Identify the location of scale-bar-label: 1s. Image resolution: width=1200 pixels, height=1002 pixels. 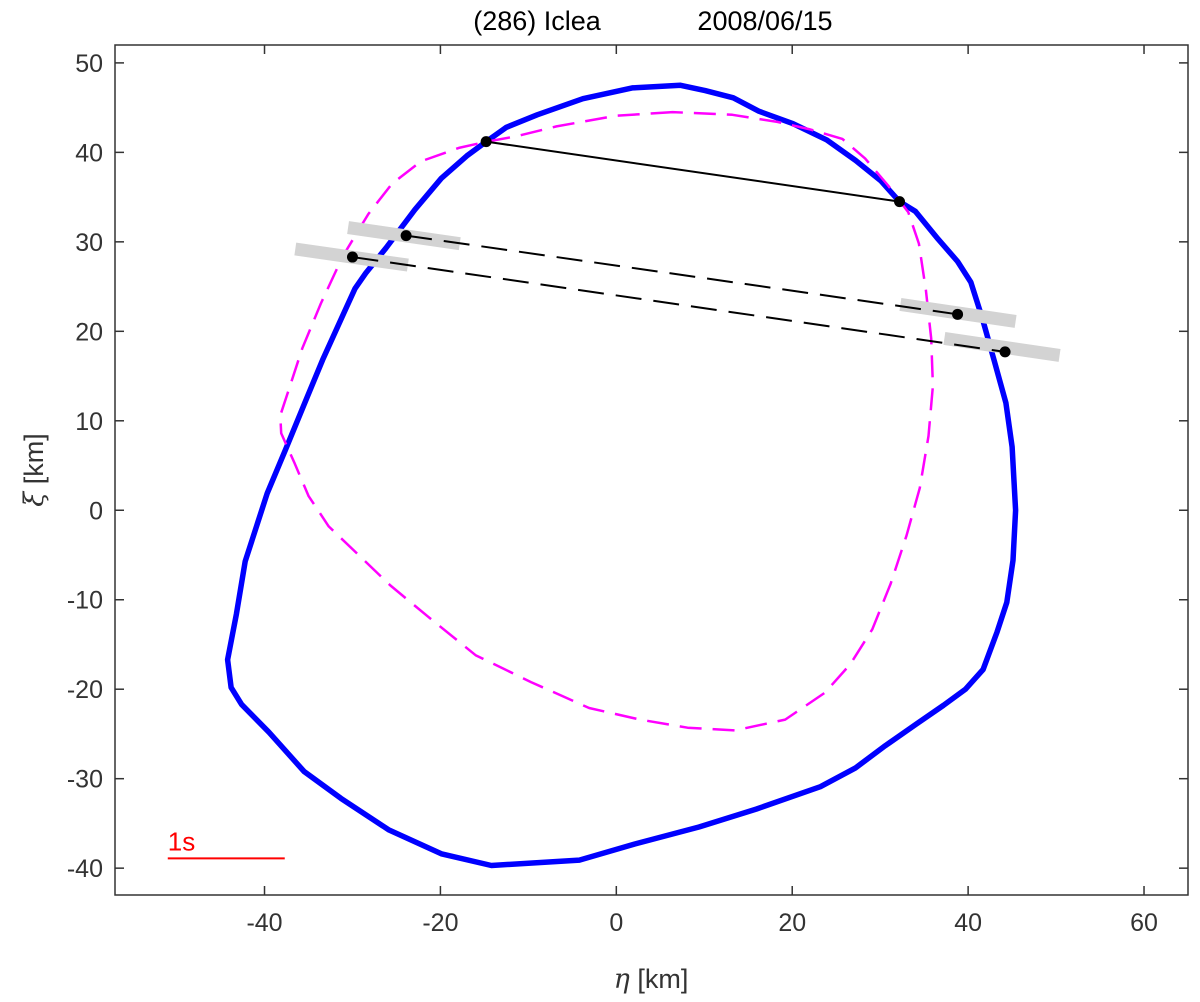
(181, 841).